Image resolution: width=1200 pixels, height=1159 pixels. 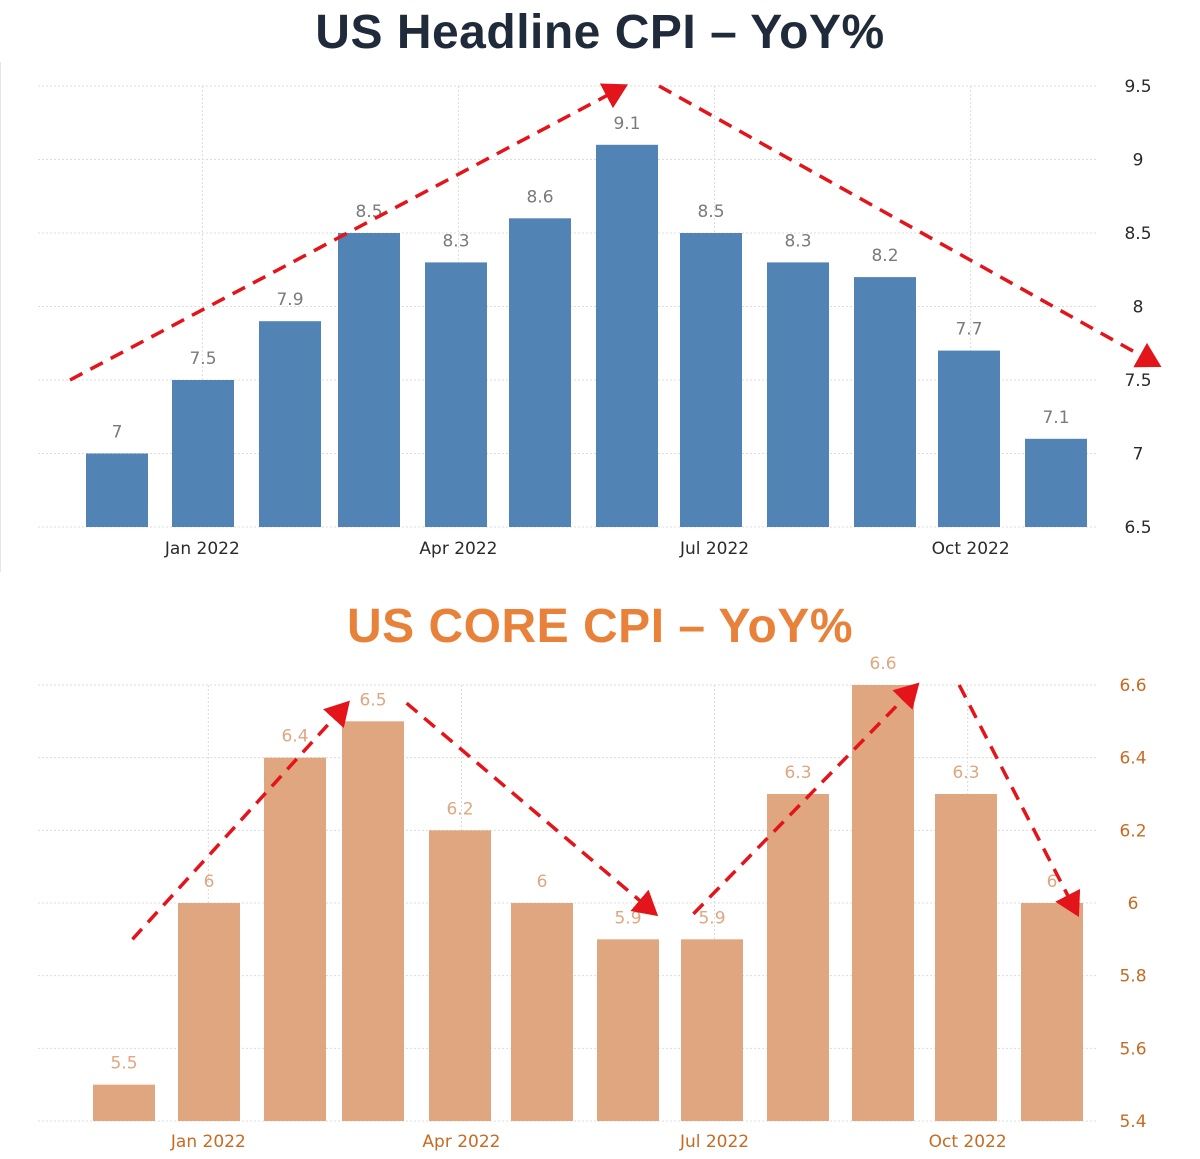 I want to click on headline-y-tick-label: 6.5, so click(x=1137, y=528).